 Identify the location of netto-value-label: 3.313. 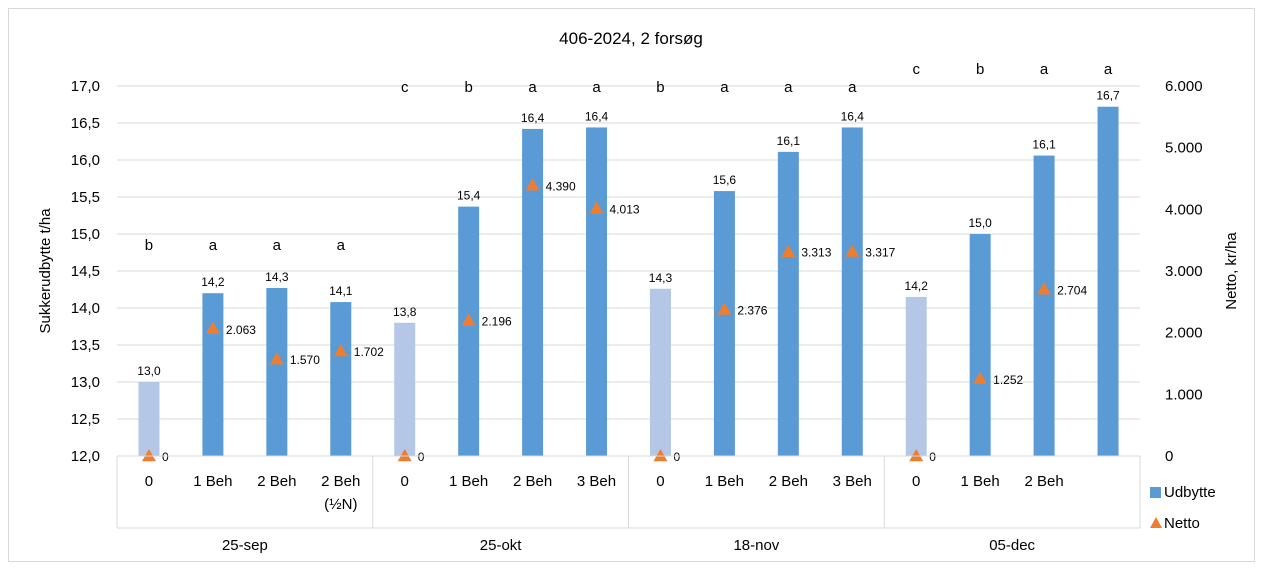
(816, 253).